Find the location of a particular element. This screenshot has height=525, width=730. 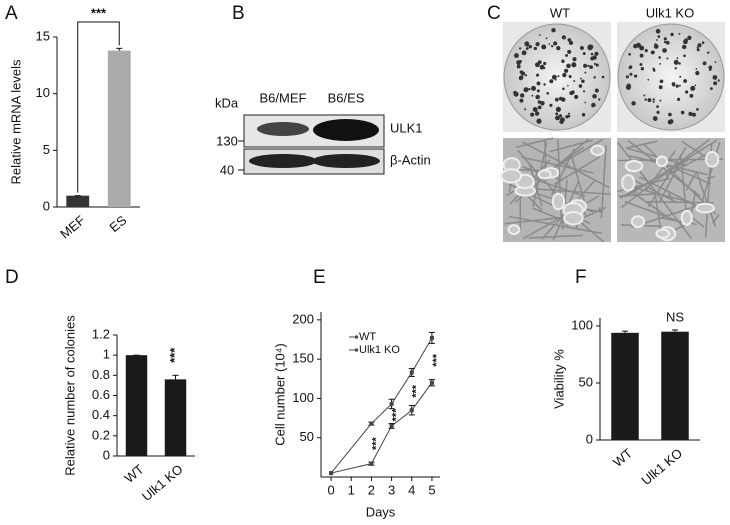

y-axis-label: Viability % is located at coordinates (558, 379).